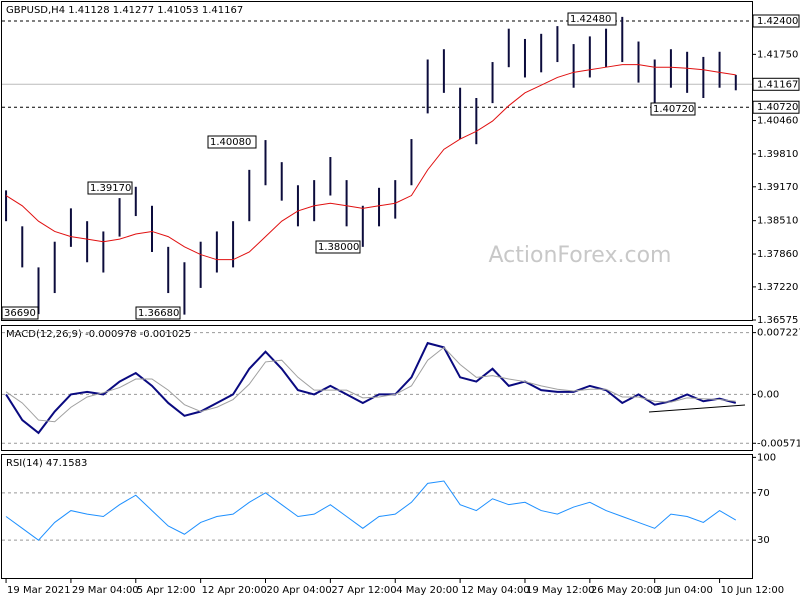 This screenshot has height=600, width=800. What do you see at coordinates (763, 493) in the screenshot?
I see `y-tick-label: 70` at bounding box center [763, 493].